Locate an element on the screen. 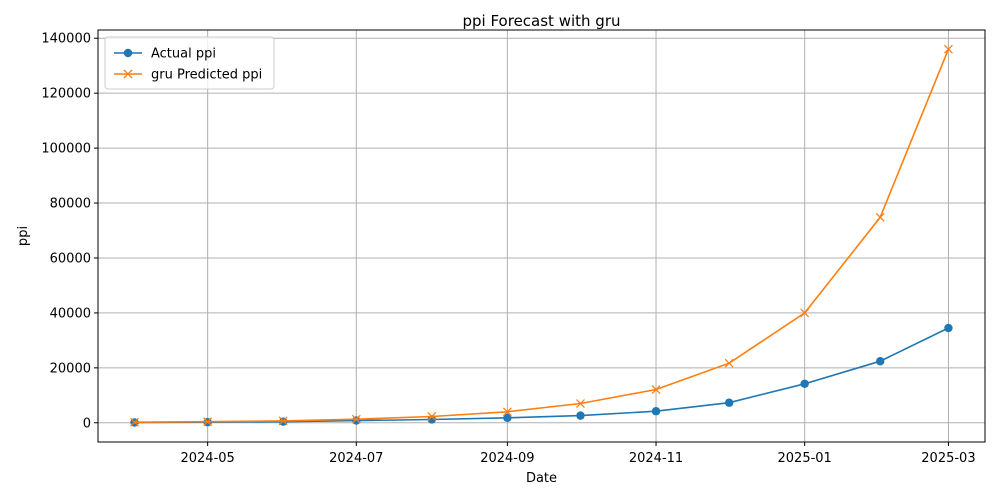 This screenshot has height=500, width=1000. y-tick-label: 100000 is located at coordinates (66, 149).